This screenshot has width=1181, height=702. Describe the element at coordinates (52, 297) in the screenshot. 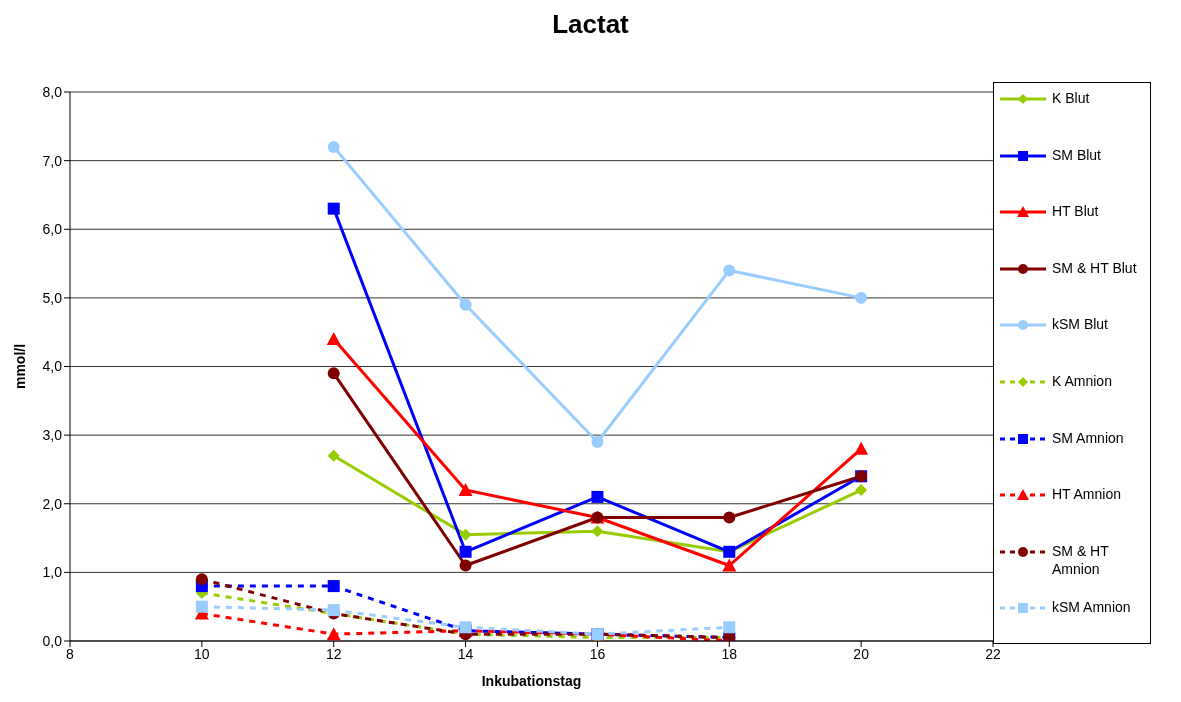

I see `y-tick-label: 5,0` at that location.